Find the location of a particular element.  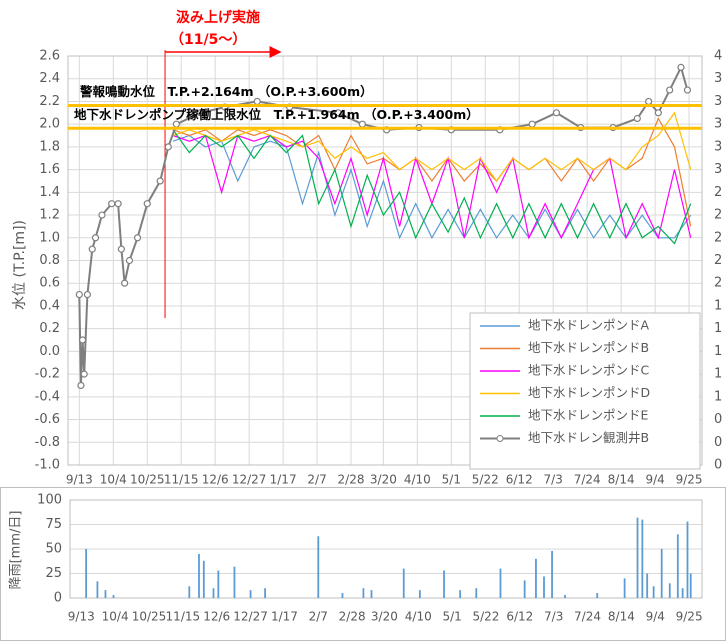

x-tick-label: 9/4 is located at coordinates (655, 617).